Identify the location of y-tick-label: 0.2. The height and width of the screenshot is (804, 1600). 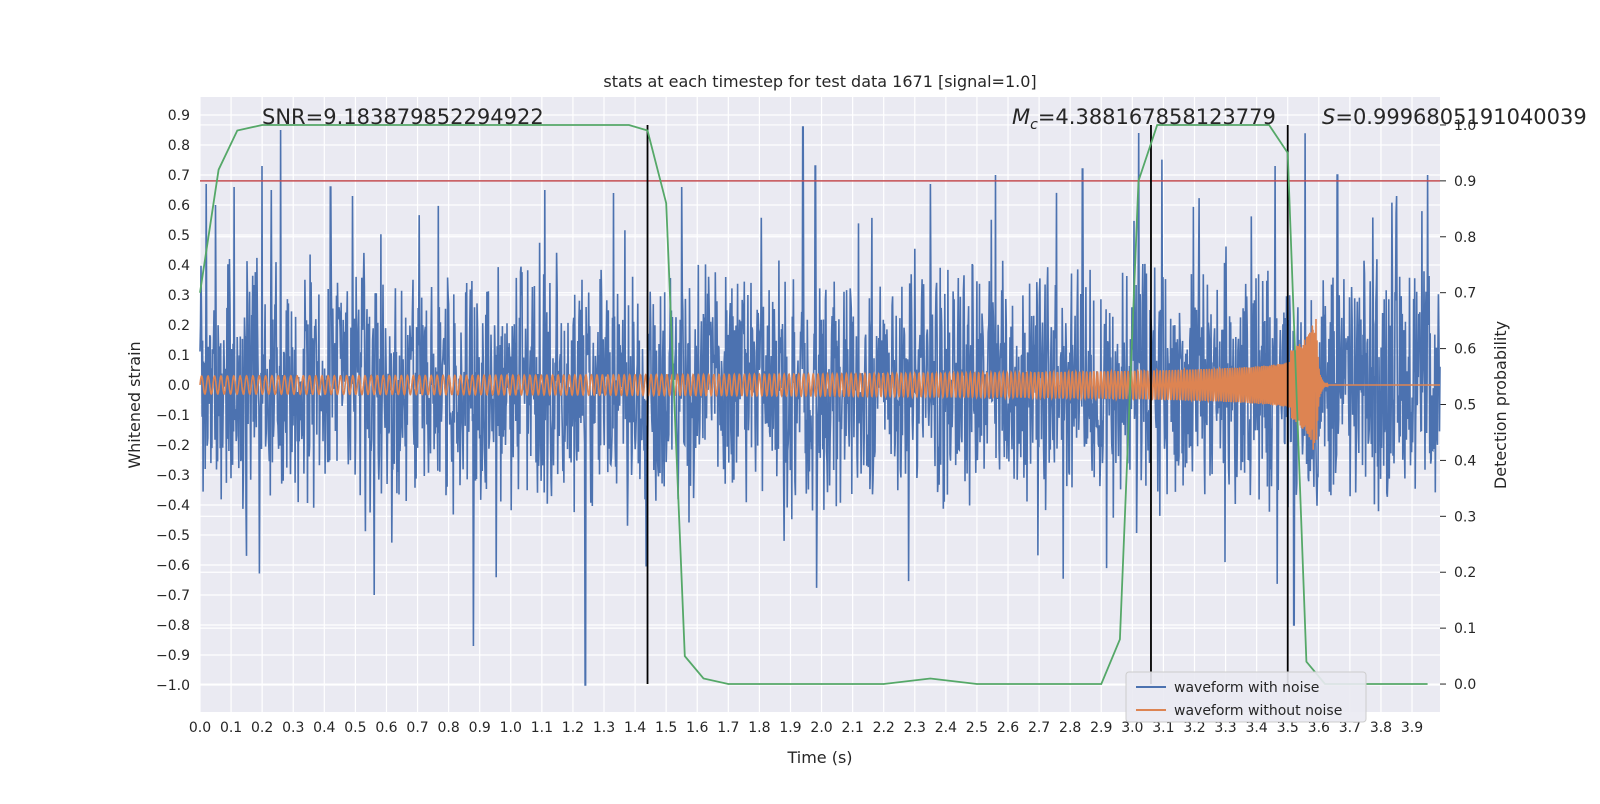
(179, 326).